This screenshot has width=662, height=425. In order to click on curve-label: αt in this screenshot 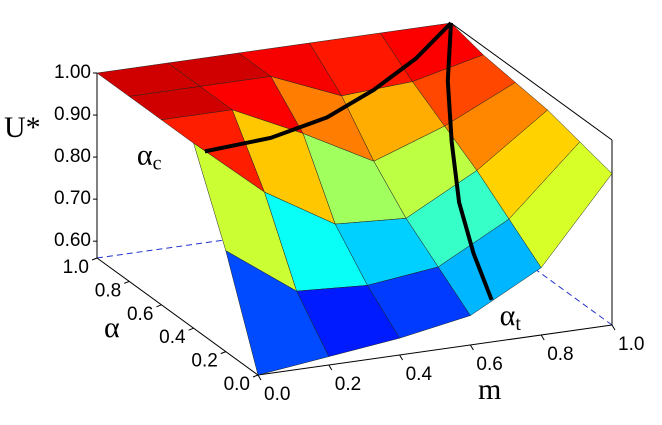, I will do `click(511, 317)`.